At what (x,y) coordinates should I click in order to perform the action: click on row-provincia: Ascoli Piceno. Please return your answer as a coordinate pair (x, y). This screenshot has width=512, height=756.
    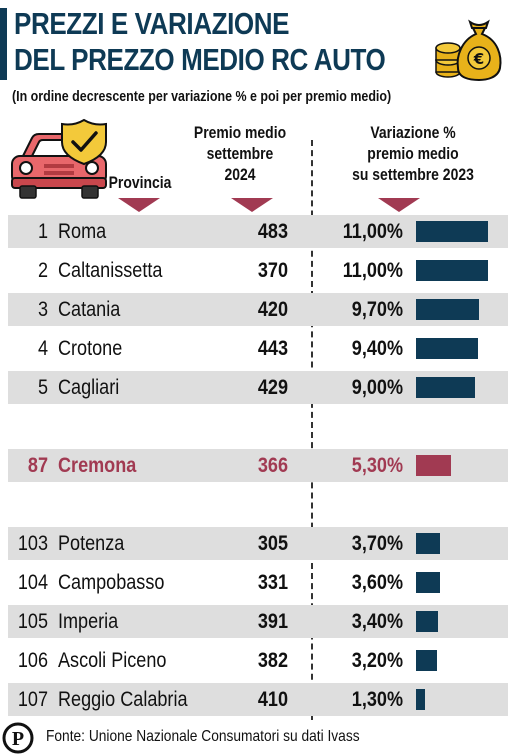
    Looking at the image, I should click on (112, 660).